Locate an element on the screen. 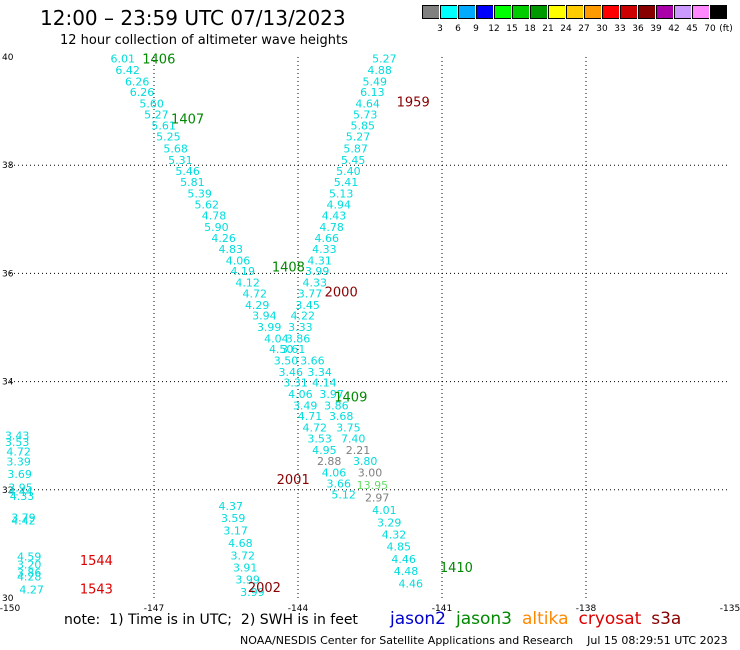 This screenshot has width=740, height=650. satellite-cryosat: cryosat is located at coordinates (610, 619).